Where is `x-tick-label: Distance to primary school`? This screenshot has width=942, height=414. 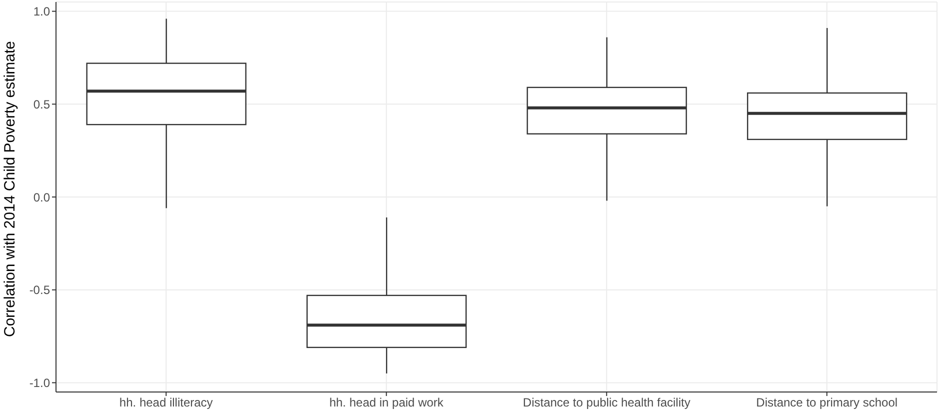 x-tick-label: Distance to primary school is located at coordinates (827, 403).